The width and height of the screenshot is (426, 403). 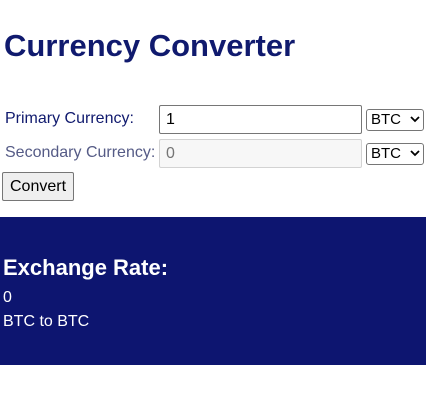 What do you see at coordinates (69, 118) in the screenshot?
I see `primary-currency-label: Primary Currency:` at bounding box center [69, 118].